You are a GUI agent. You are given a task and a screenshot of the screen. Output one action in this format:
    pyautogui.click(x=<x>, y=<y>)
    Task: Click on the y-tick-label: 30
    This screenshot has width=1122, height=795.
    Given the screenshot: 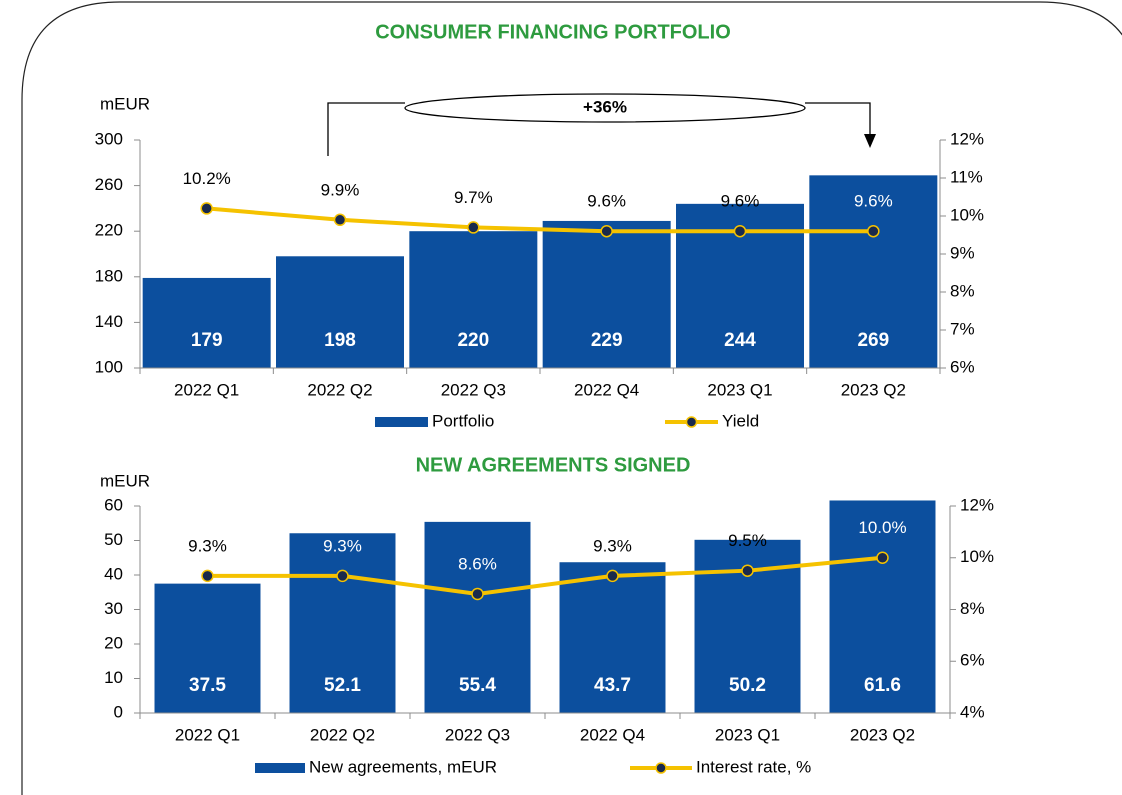 What is the action you would take?
    pyautogui.click(x=113, y=608)
    